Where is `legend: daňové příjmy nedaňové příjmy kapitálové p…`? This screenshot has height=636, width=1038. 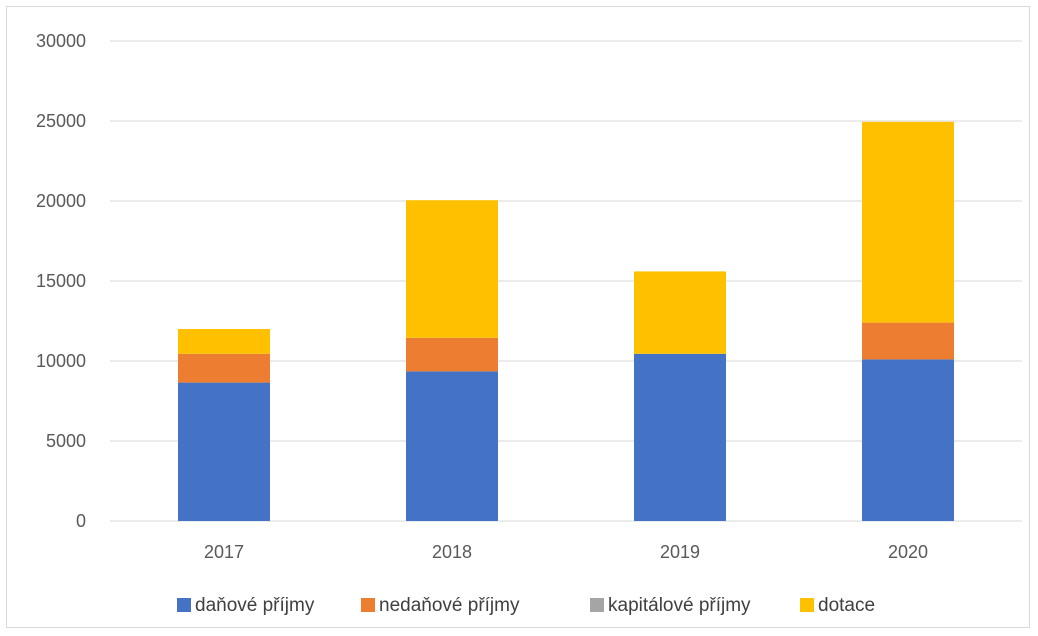
legend: daňové příjmy nedaňové příjmy kapitálové p… is located at coordinates (526, 605).